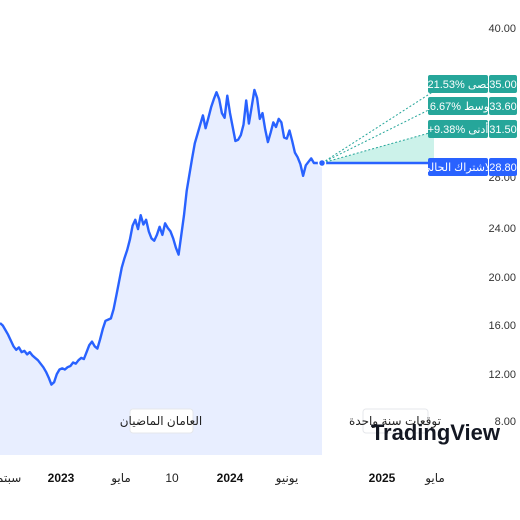 The height and width of the screenshot is (520, 520). Describe the element at coordinates (502, 29) in the screenshot. I see `y-tick-label: 40.00` at that location.